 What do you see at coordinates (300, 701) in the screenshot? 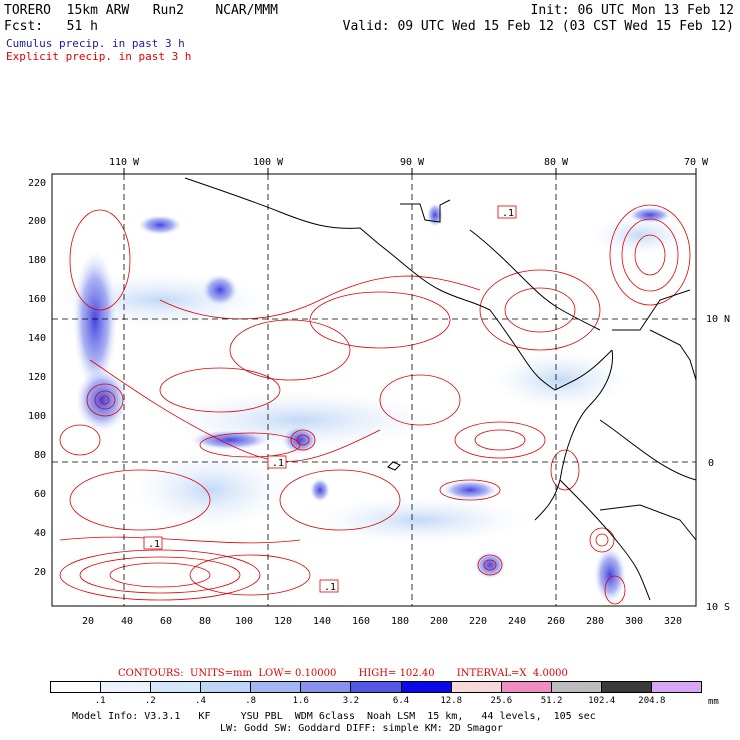
I see `colorbar-label: 1.6` at bounding box center [300, 701].